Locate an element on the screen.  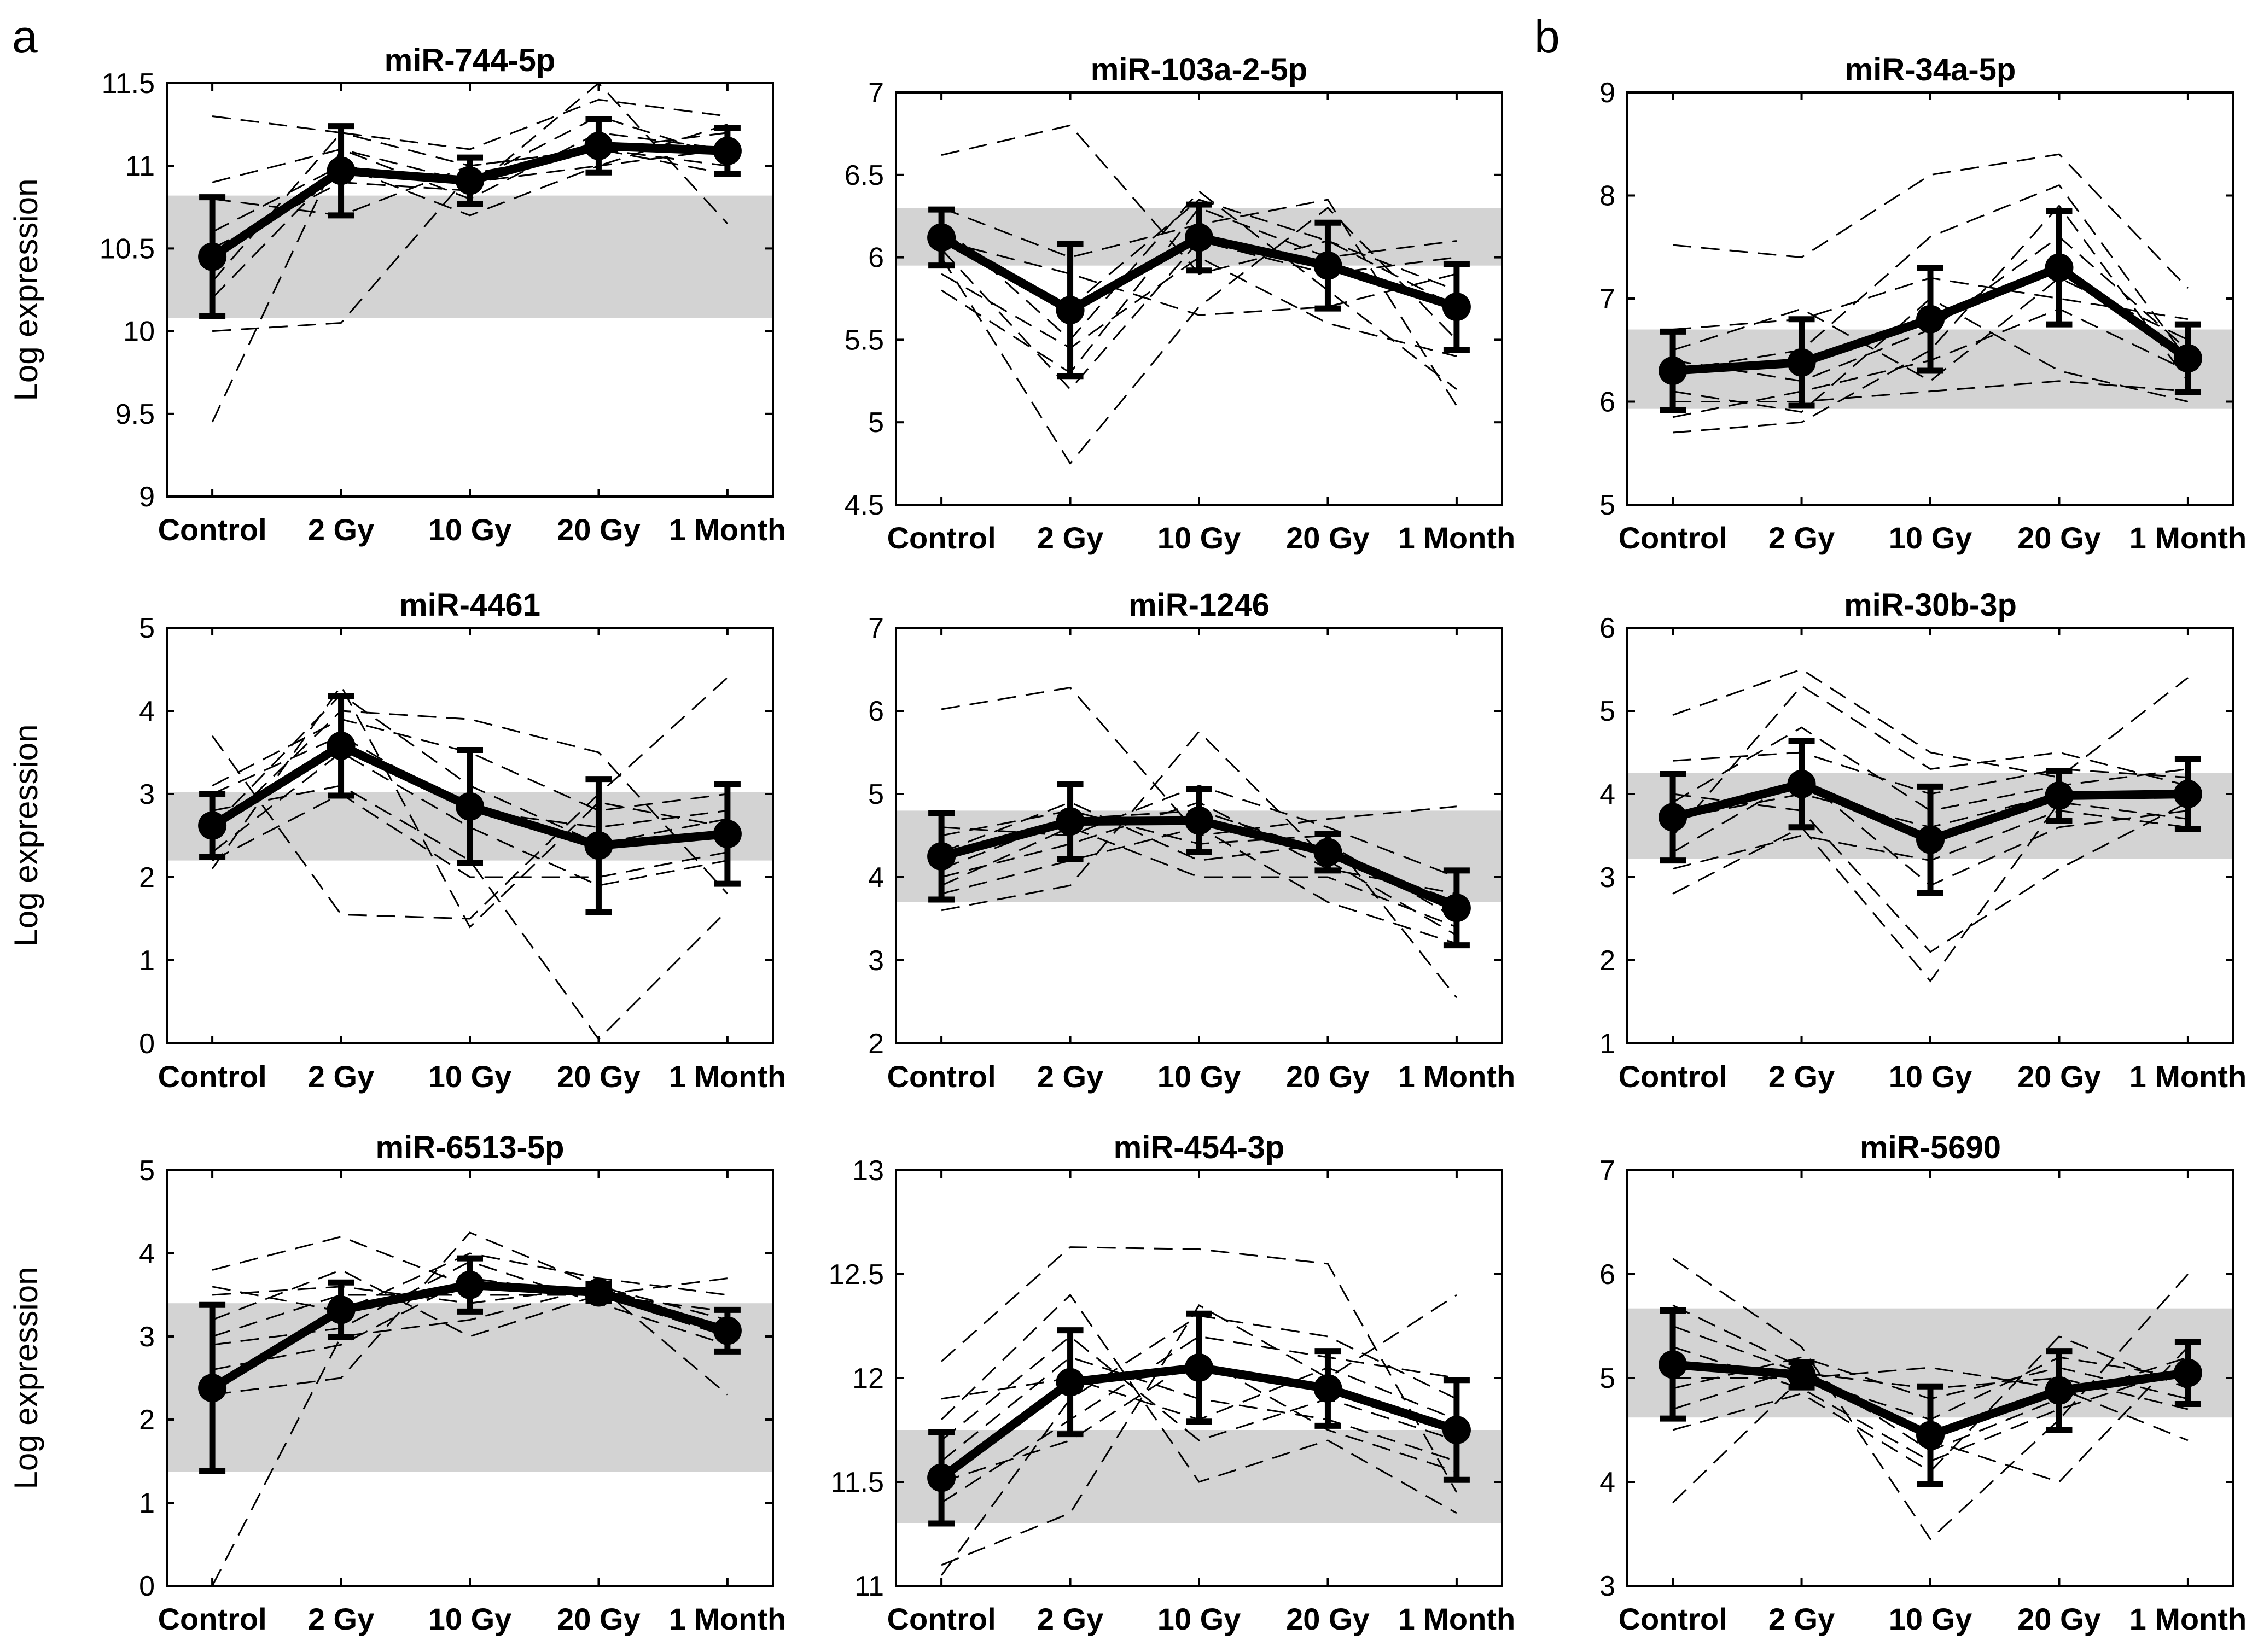
ytick-label-0: 0 is located at coordinates (147, 1044).